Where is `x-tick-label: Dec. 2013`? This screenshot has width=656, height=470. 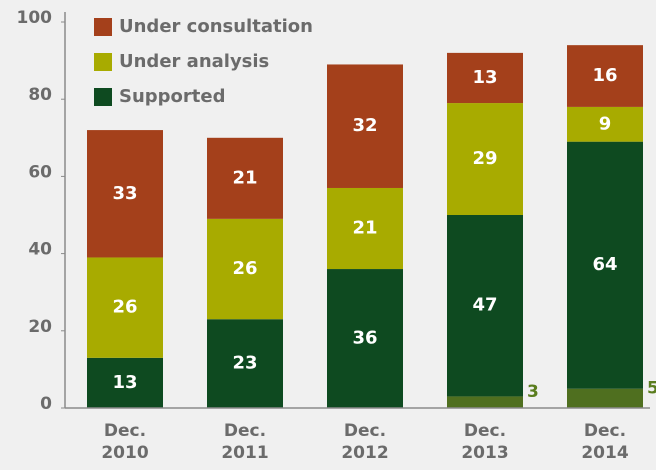
x-tick-label: Dec. 2013 is located at coordinates (485, 442).